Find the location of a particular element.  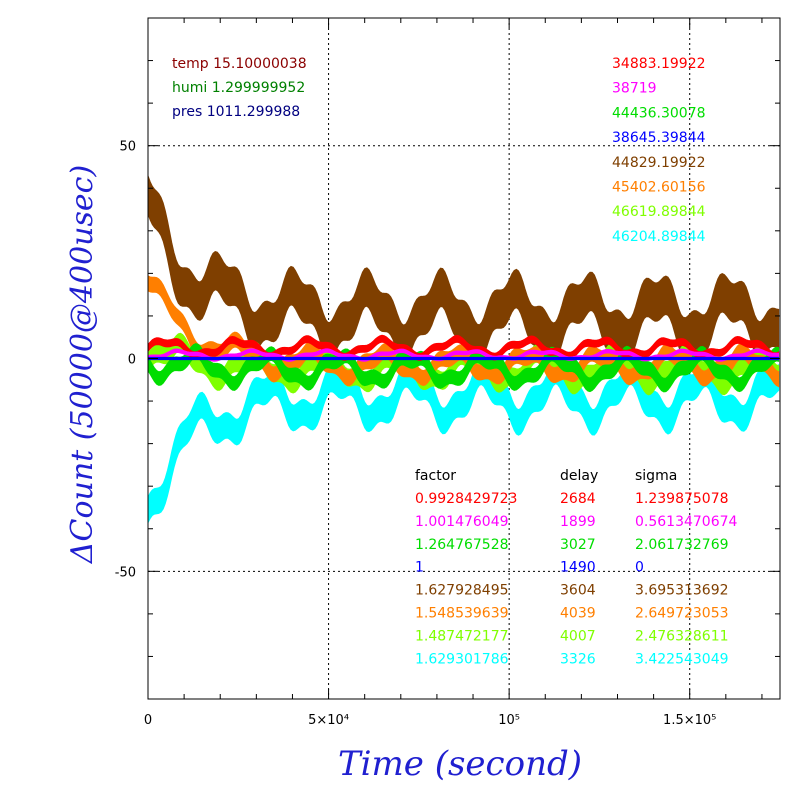

y-tick-label: 0 is located at coordinates (132, 360).